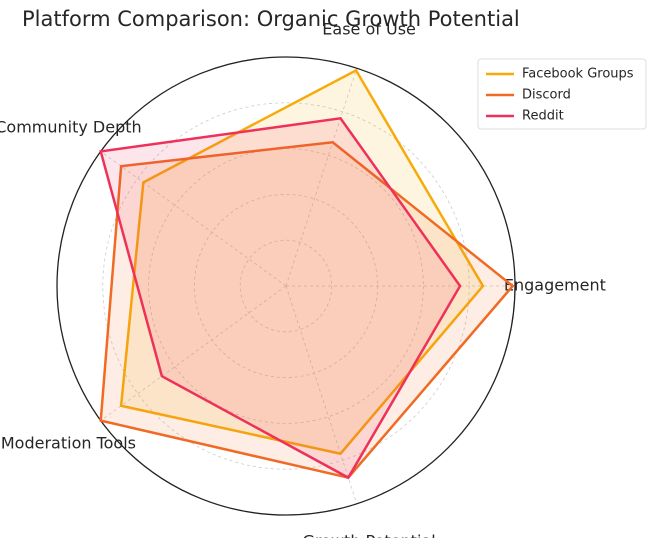  I want to click on axis-label: Growth Potential, so click(369, 534).